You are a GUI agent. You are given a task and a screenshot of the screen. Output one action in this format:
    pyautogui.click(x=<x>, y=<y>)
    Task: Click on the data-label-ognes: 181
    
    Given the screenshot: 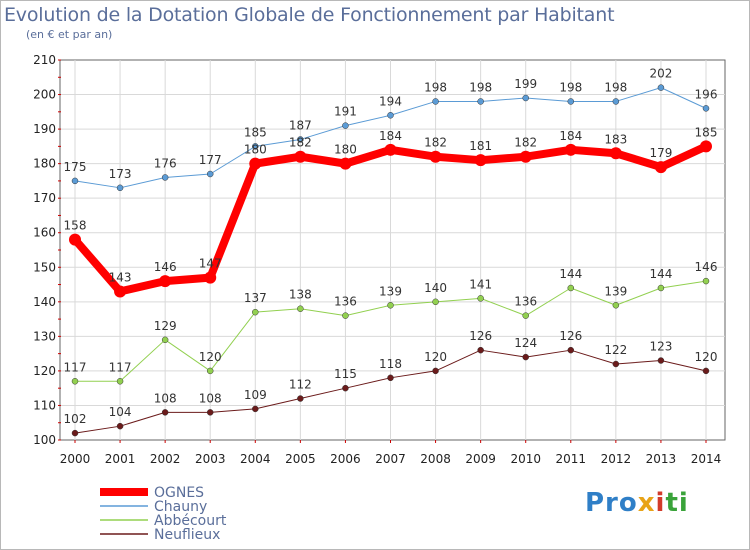 What is the action you would take?
    pyautogui.click(x=480, y=146)
    